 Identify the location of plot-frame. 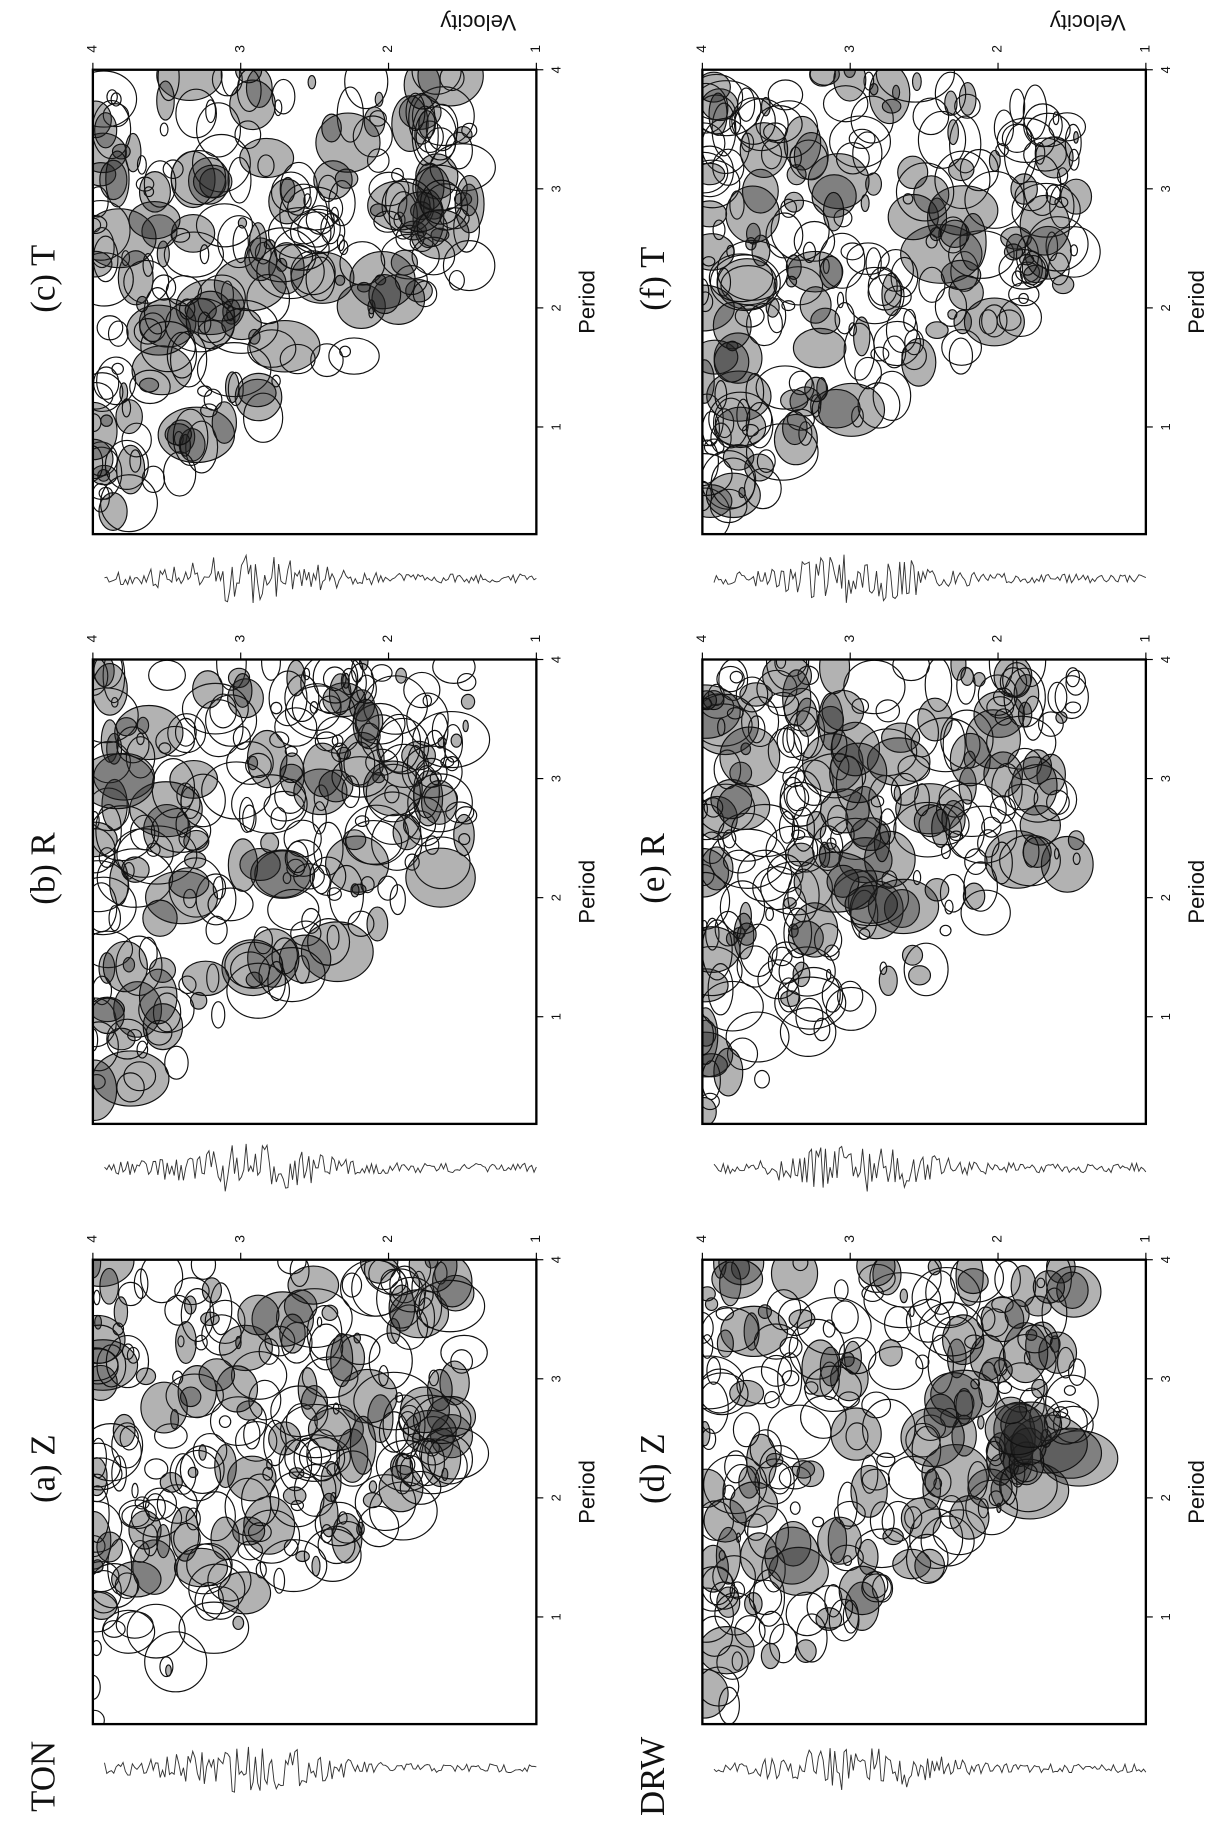
(924, 892).